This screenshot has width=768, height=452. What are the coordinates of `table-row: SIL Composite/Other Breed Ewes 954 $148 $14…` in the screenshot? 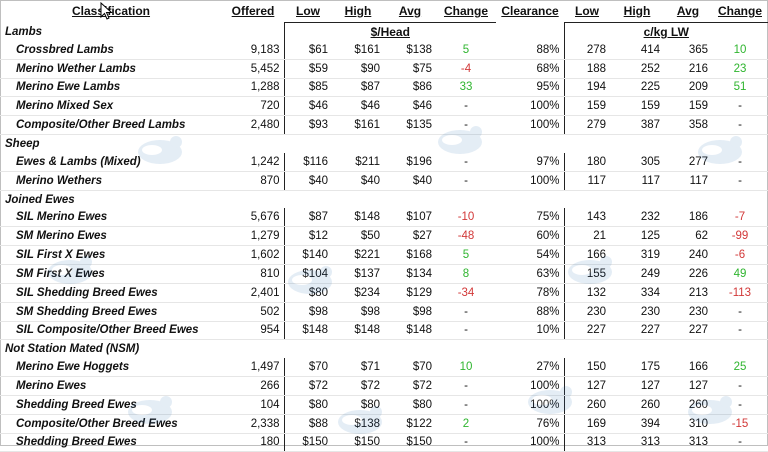 It's located at (384, 331).